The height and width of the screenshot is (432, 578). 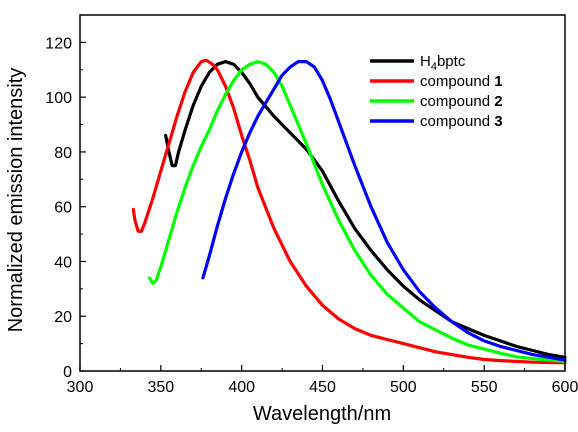 I want to click on legend-label: compound 3, so click(x=461, y=121).